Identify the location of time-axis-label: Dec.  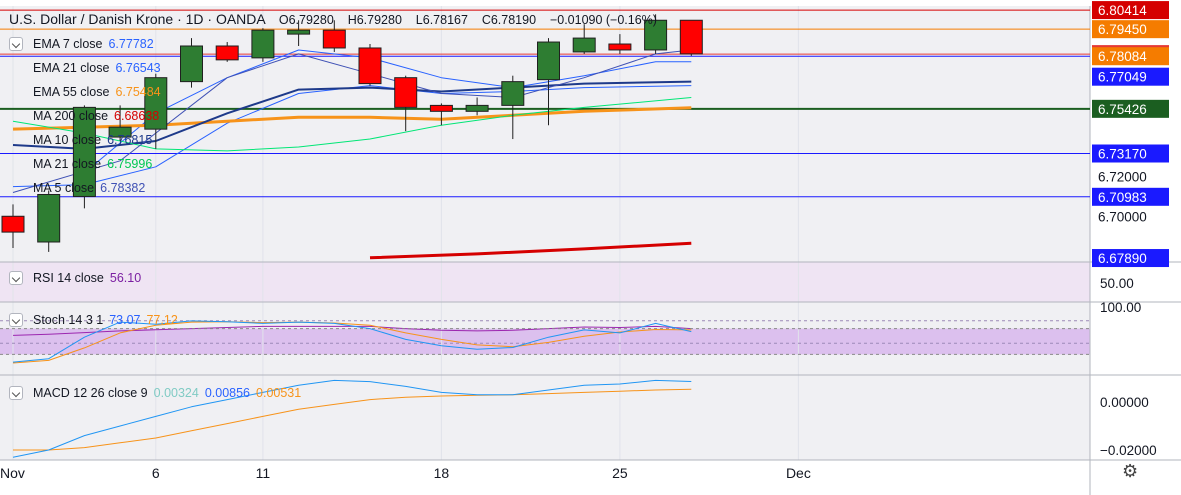
(798, 473).